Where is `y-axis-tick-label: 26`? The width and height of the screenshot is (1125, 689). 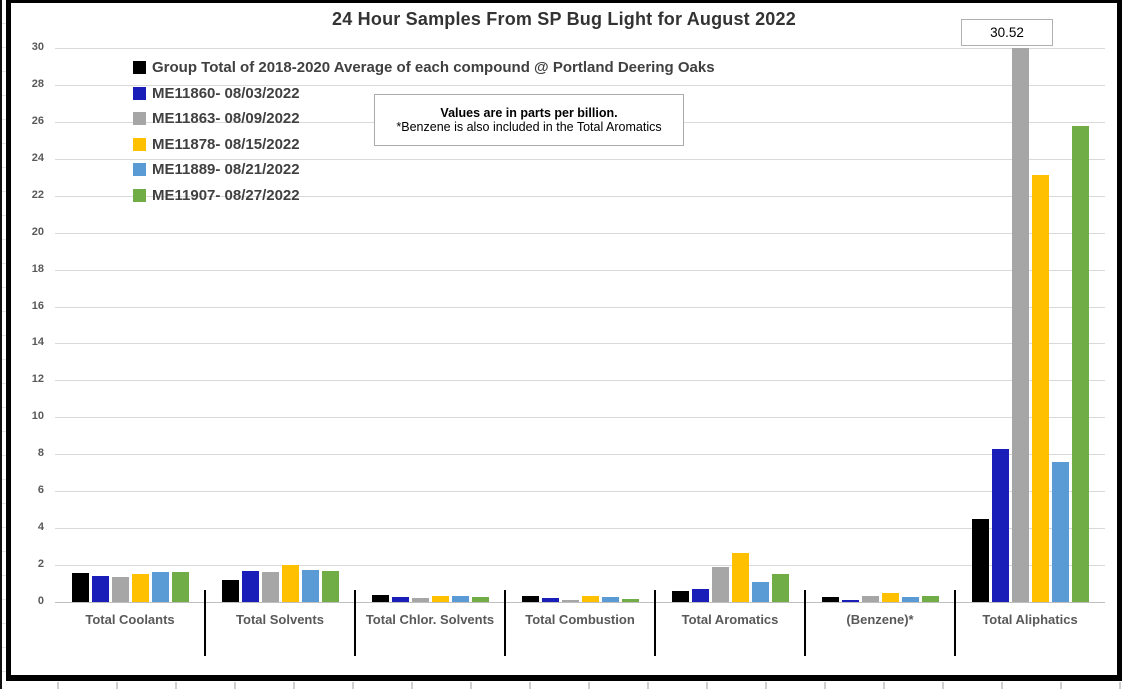
y-axis-tick-label: 26 is located at coordinates (37, 120).